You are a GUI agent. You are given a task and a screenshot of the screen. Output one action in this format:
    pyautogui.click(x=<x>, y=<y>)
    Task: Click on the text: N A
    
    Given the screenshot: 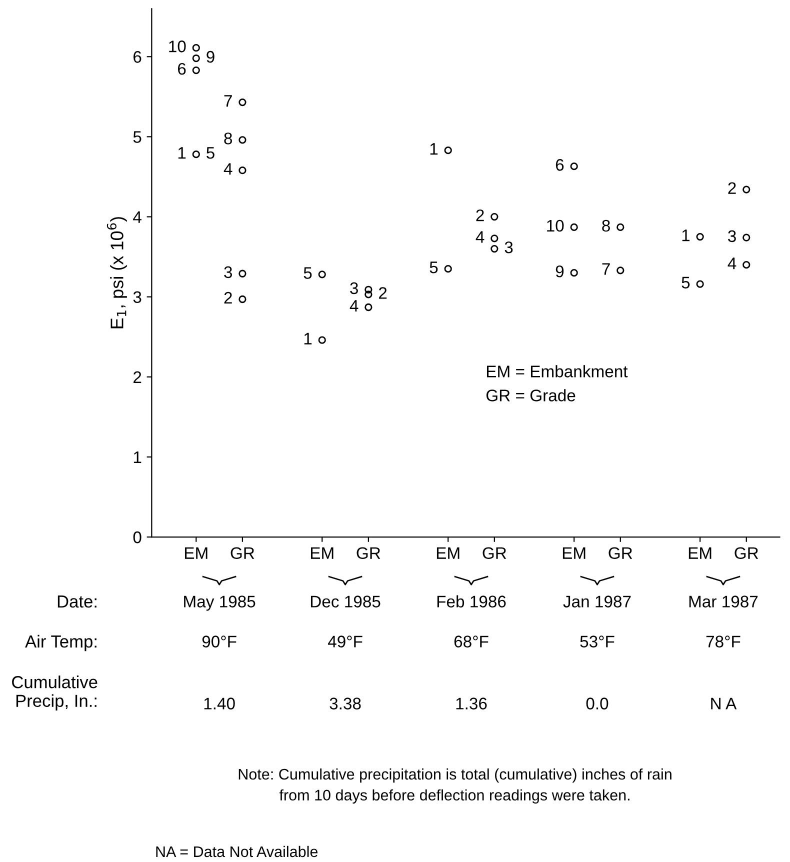 What is the action you would take?
    pyautogui.click(x=724, y=704)
    